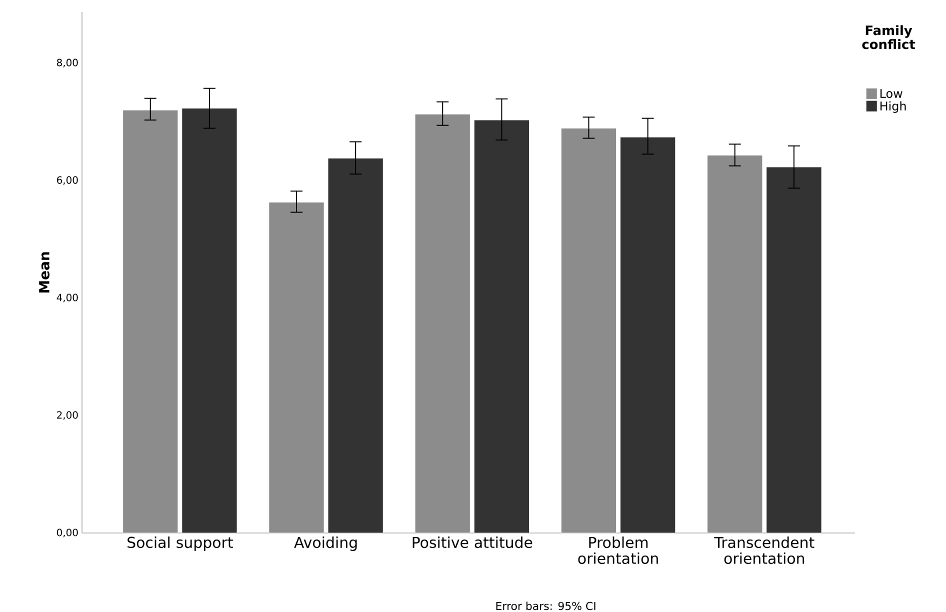  I want to click on legend-label: Low, so click(891, 93).